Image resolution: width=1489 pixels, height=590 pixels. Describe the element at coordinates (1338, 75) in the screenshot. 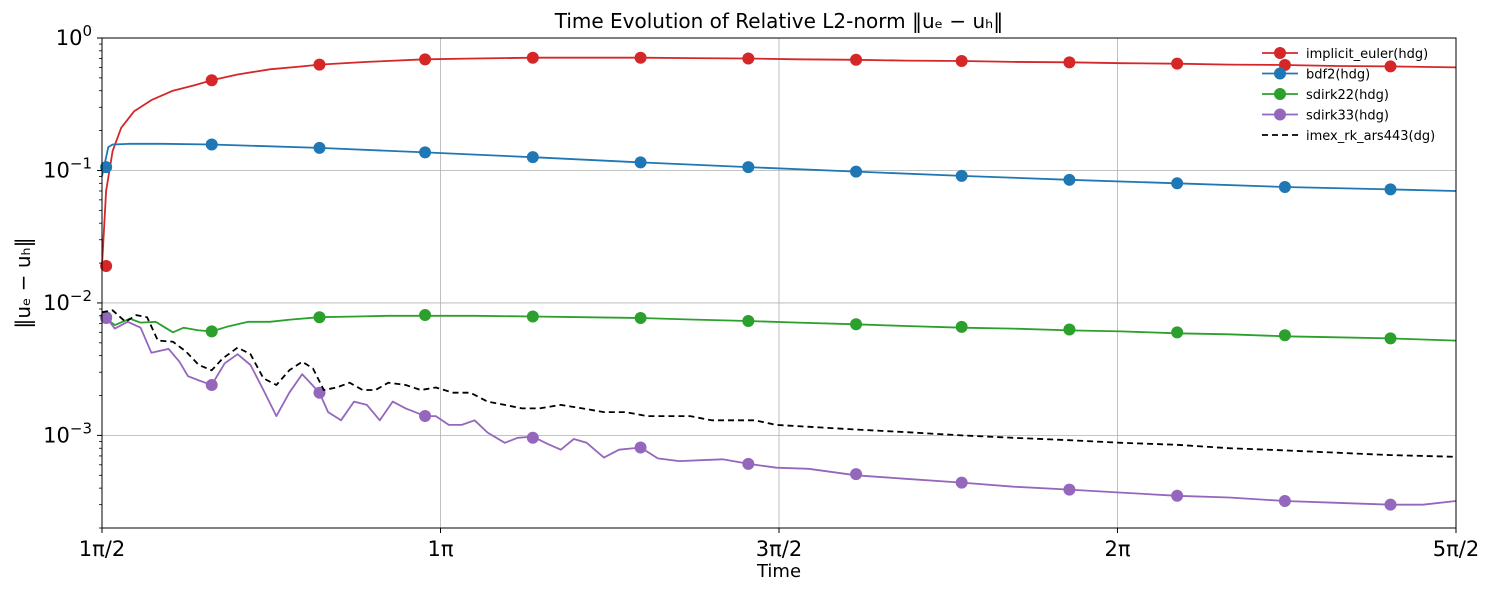

I see `legend-label: bdf2(hdg)` at that location.